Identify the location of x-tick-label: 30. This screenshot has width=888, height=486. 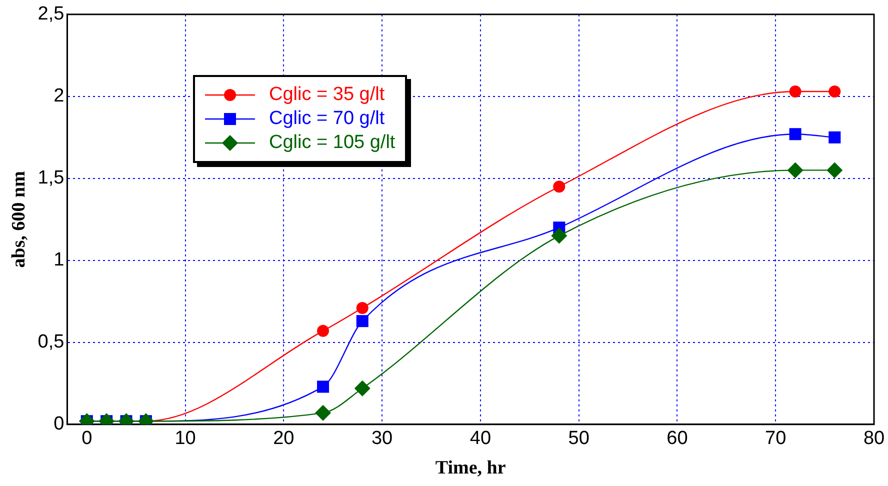
(382, 439).